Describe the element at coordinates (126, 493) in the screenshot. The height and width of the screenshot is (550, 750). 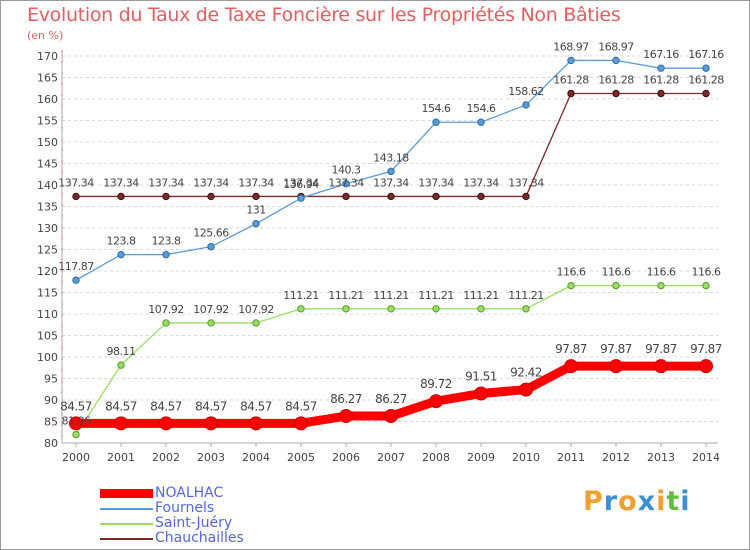
I see `legend-swatch-noalhac` at that location.